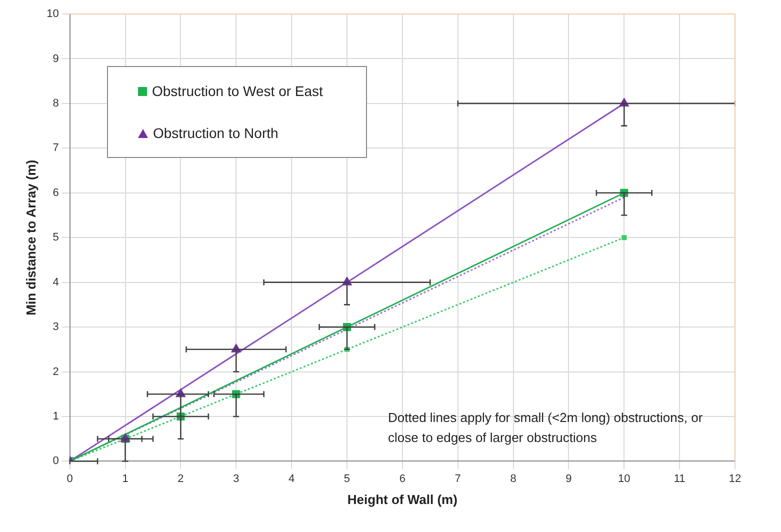 This screenshot has height=532, width=781. I want to click on y-axis-title: Min distance to Array (m), so click(30, 238).